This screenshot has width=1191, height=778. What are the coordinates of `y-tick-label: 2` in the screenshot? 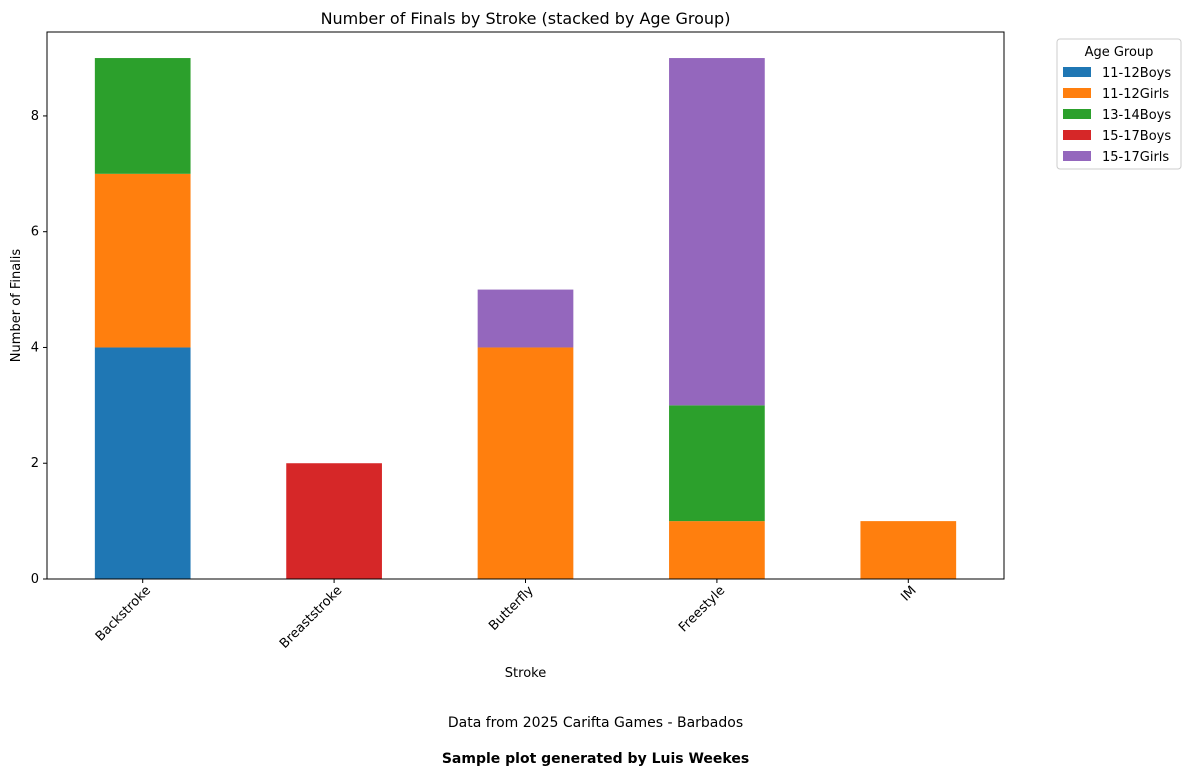 It's located at (35, 463).